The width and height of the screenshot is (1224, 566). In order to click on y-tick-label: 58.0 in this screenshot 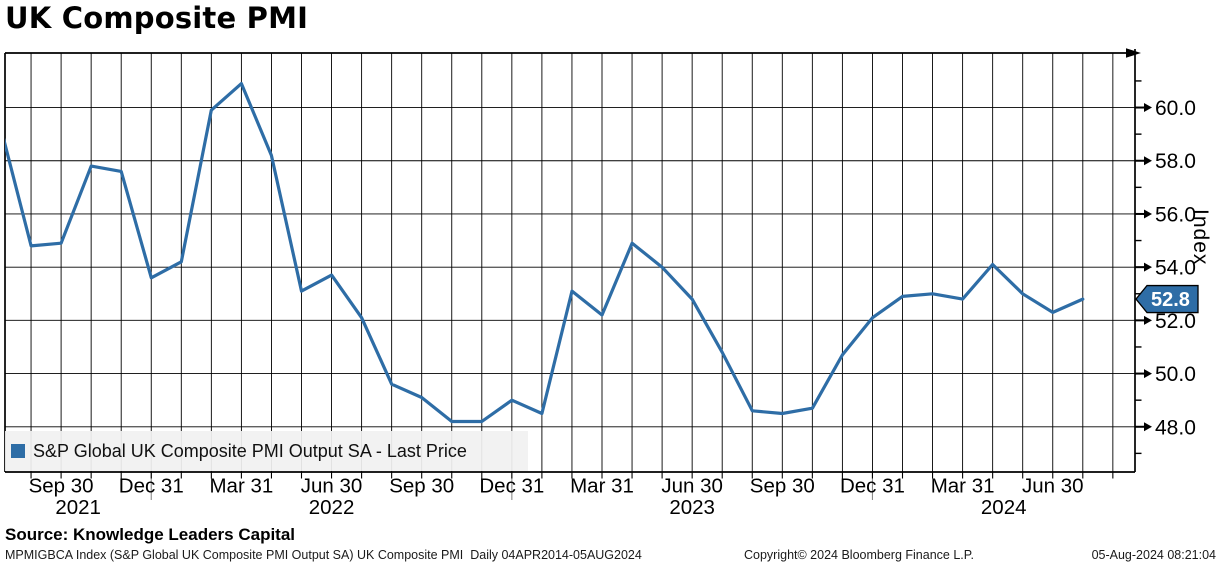, I will do `click(1175, 161)`.